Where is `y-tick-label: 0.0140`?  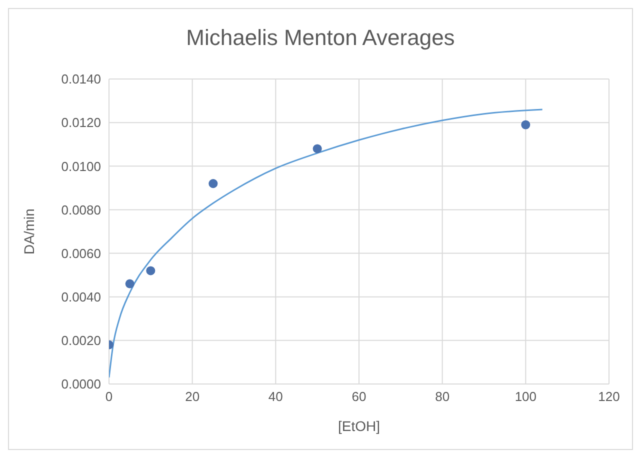 y-tick-label: 0.0140 is located at coordinates (81, 79).